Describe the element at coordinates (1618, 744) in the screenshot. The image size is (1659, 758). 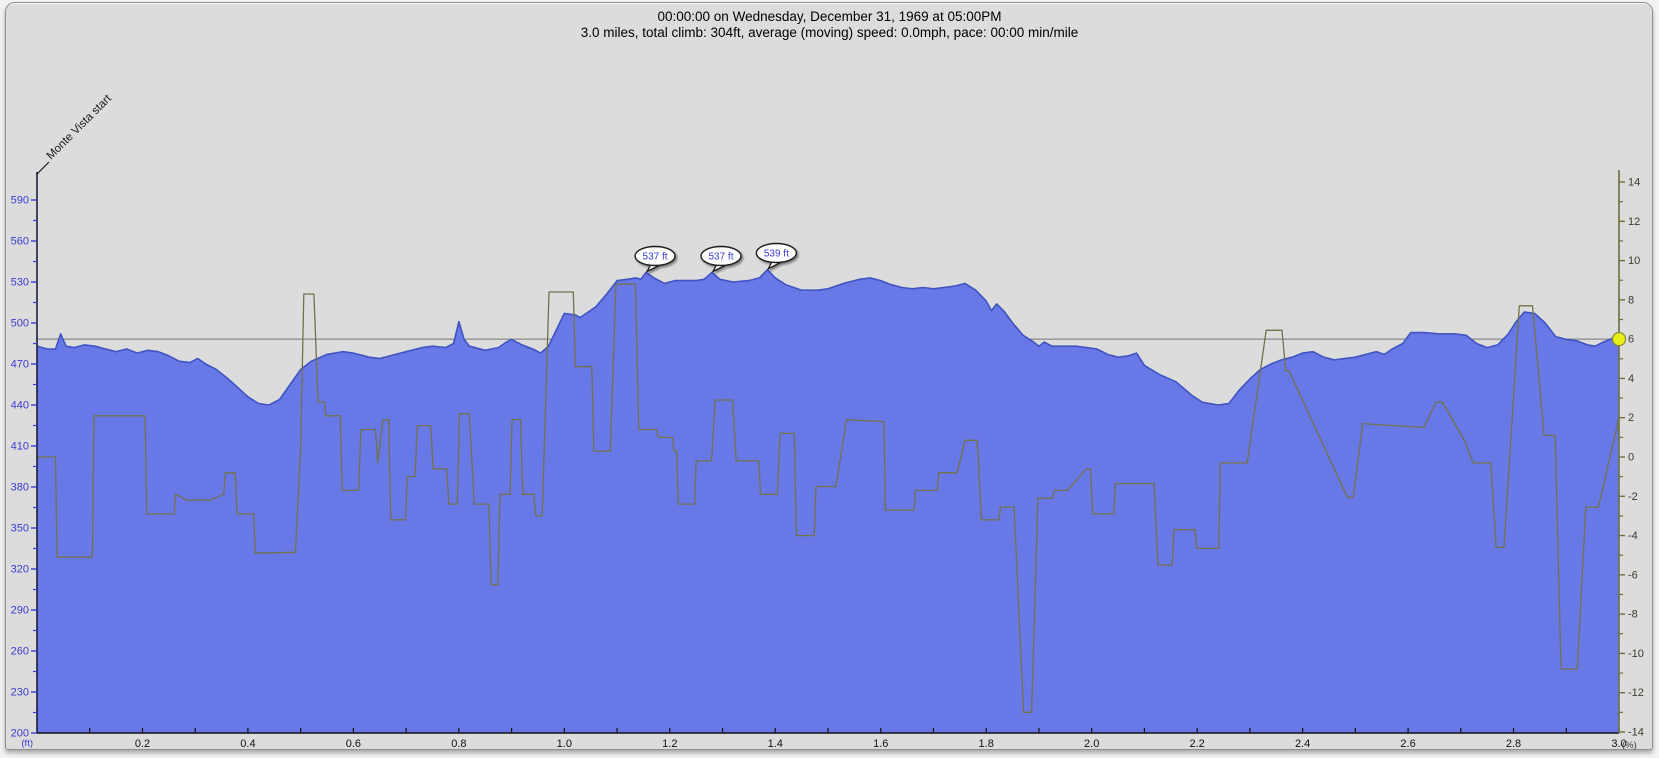
I see `x-axis-tick-label: 3.0` at that location.